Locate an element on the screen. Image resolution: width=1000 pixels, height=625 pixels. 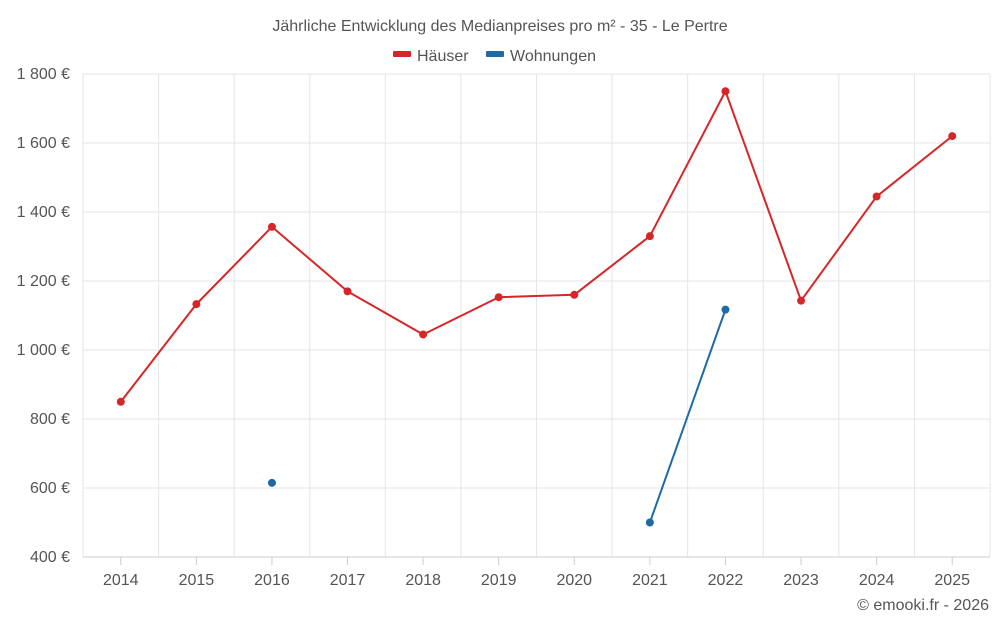
y-tick-label: 1 600 € is located at coordinates (43, 143).